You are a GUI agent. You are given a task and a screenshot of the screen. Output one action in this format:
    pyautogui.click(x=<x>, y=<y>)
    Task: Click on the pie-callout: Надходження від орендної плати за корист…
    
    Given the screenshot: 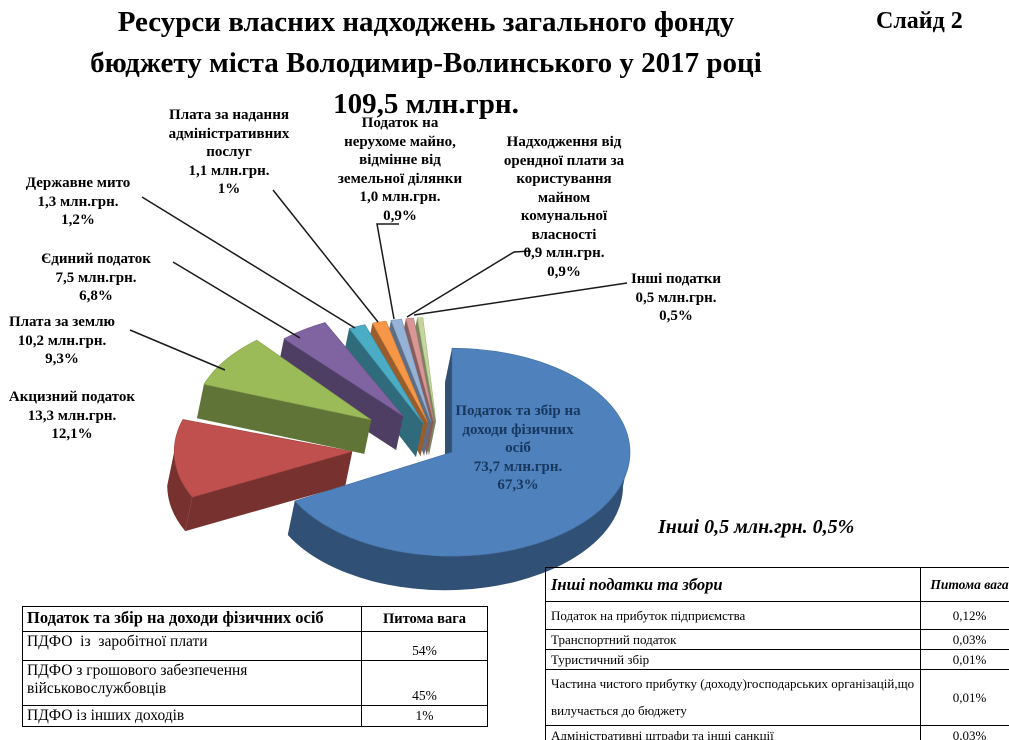 What is the action you would take?
    pyautogui.click(x=564, y=207)
    